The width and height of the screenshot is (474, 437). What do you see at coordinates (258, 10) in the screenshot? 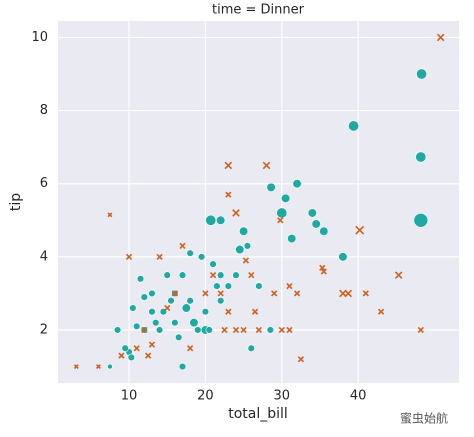
I see `chart-title: time = Dinner` at bounding box center [258, 10].